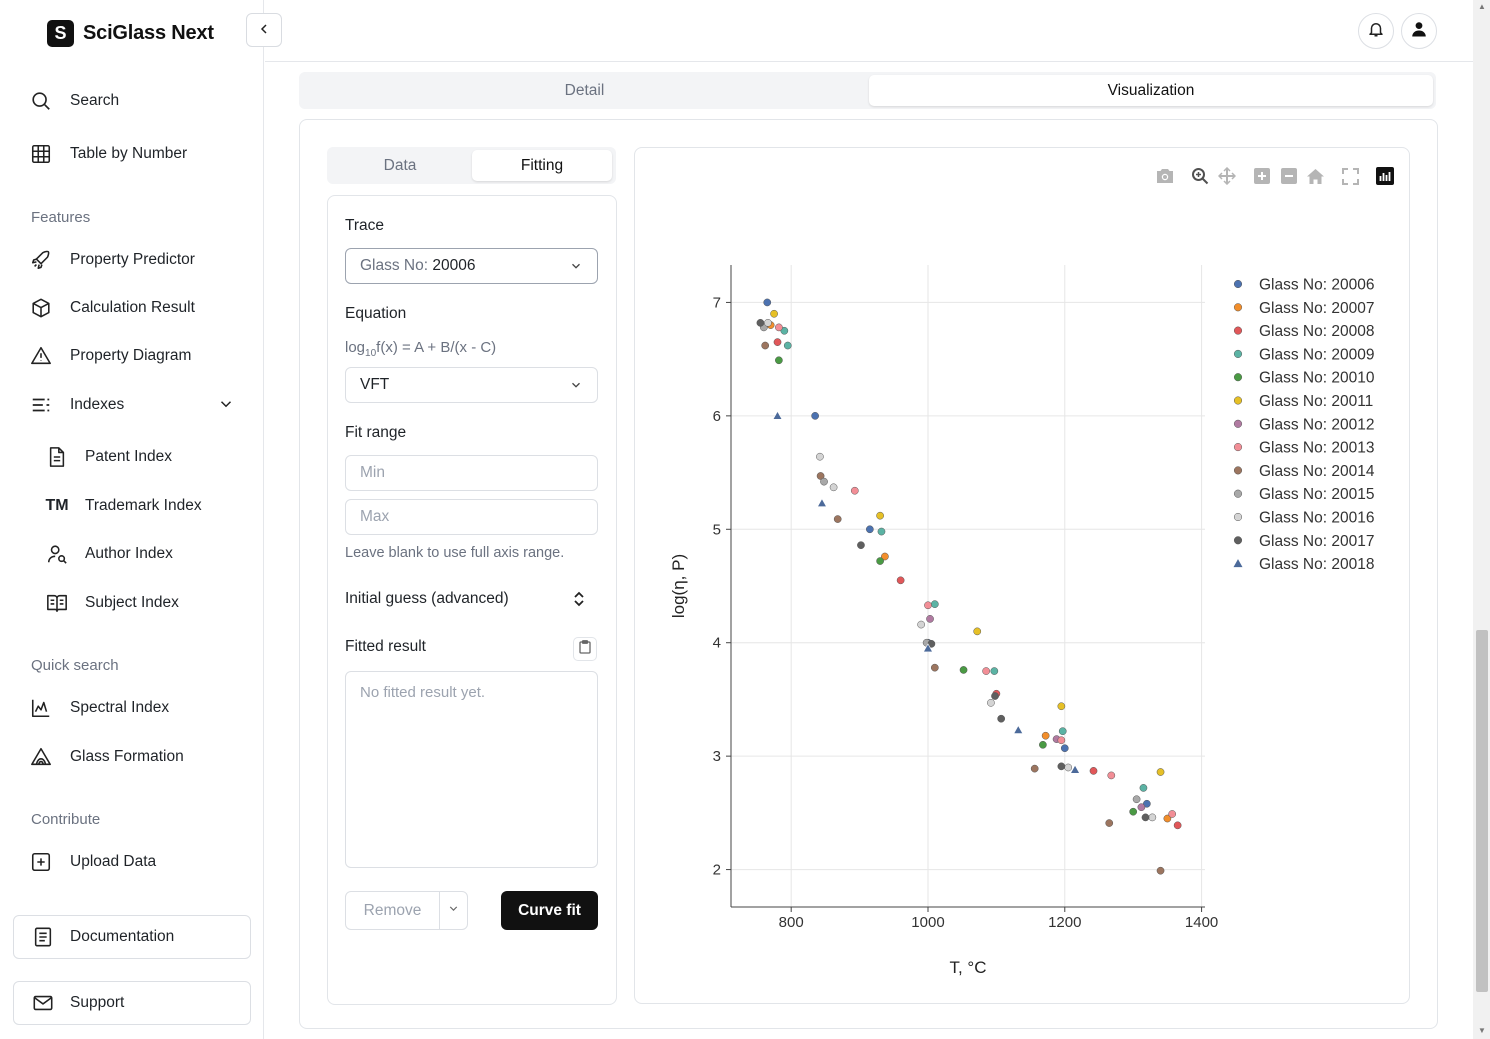 The width and height of the screenshot is (1490, 1039). I want to click on sidebar-item-label: Spectral Index, so click(120, 707).